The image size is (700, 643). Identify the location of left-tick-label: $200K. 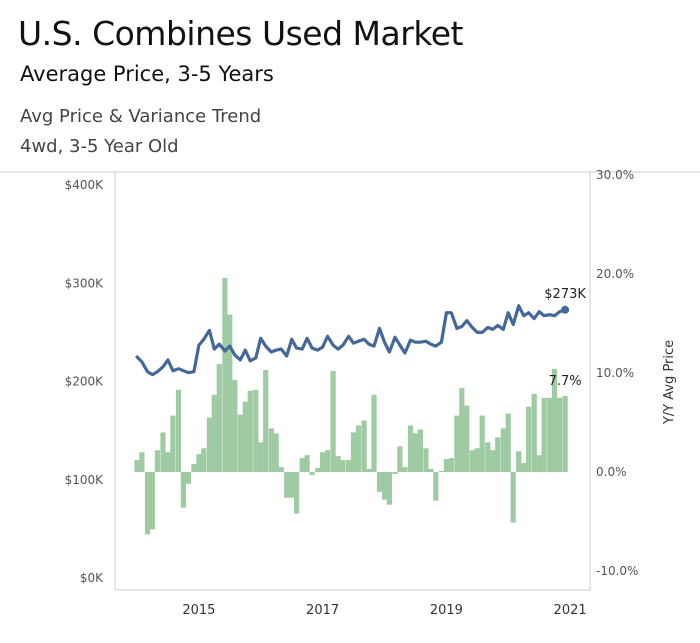
(85, 382).